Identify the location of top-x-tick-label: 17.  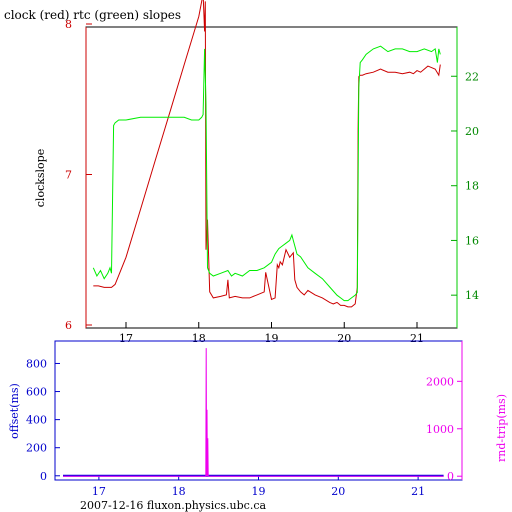
(126, 338).